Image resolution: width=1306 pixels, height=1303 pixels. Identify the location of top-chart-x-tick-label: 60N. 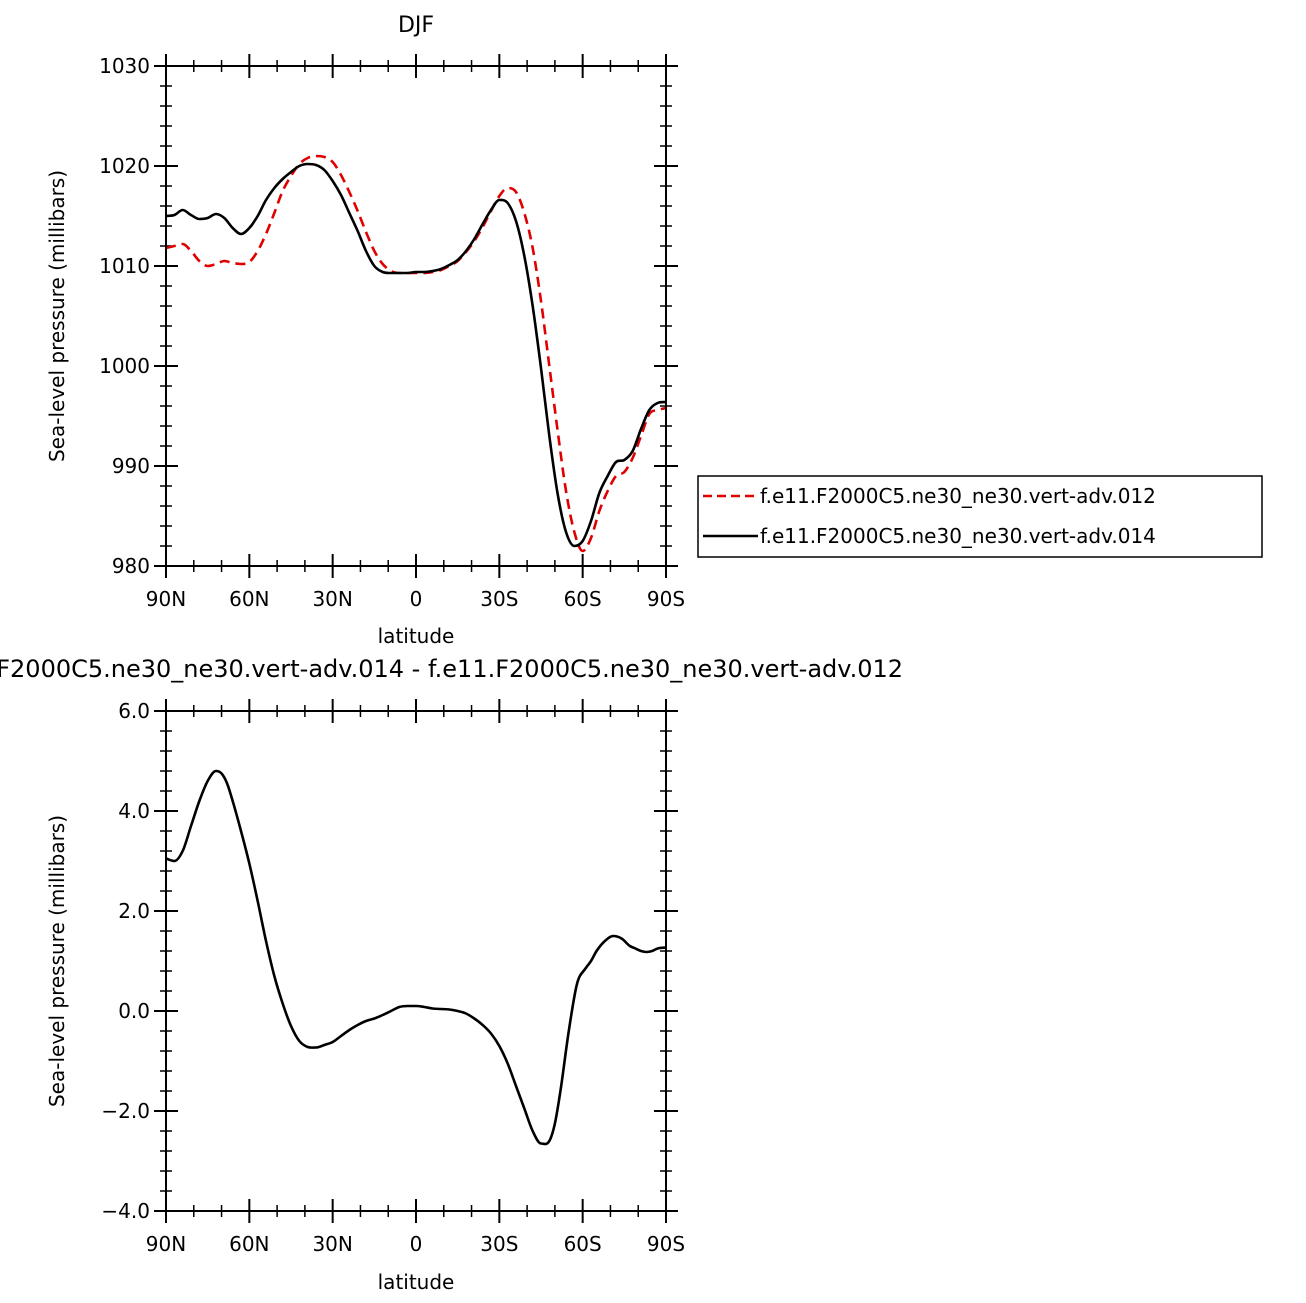
(249, 599).